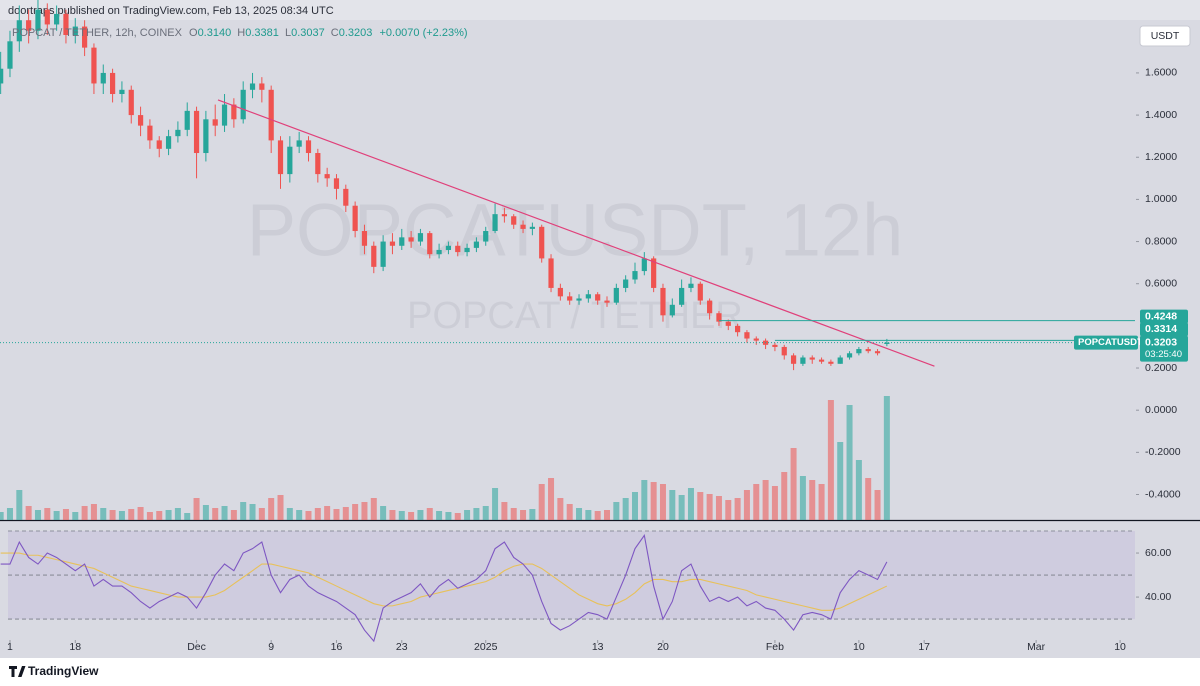  What do you see at coordinates (1036, 647) in the screenshot?
I see `x-tick-label: Mar` at bounding box center [1036, 647].